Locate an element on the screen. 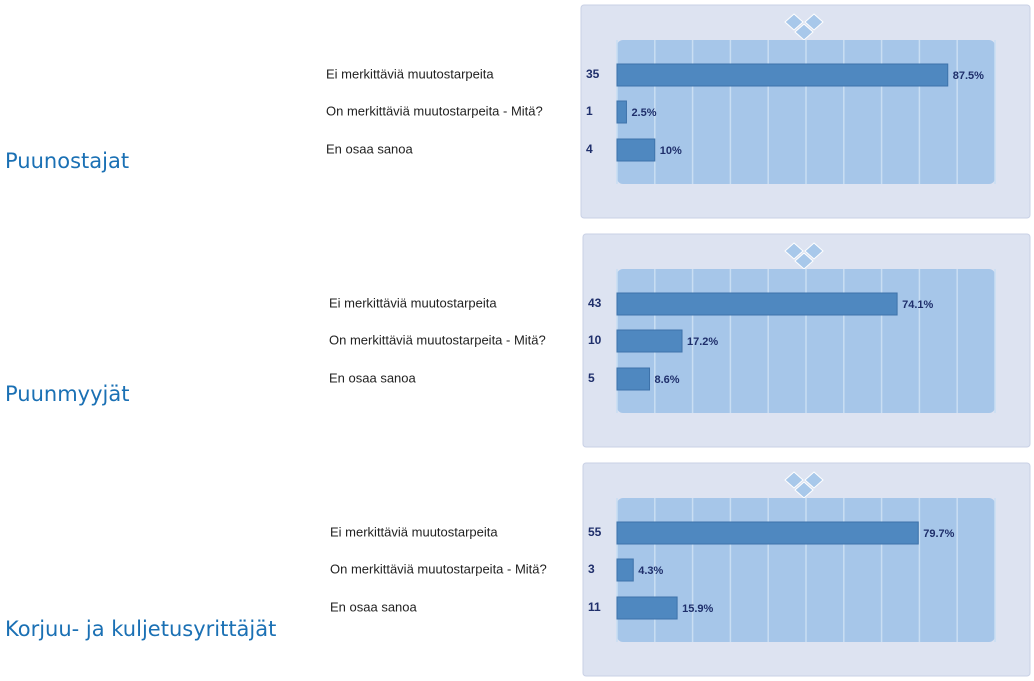 This screenshot has height=681, width=1034. value-label: 15.9% is located at coordinates (697, 609).